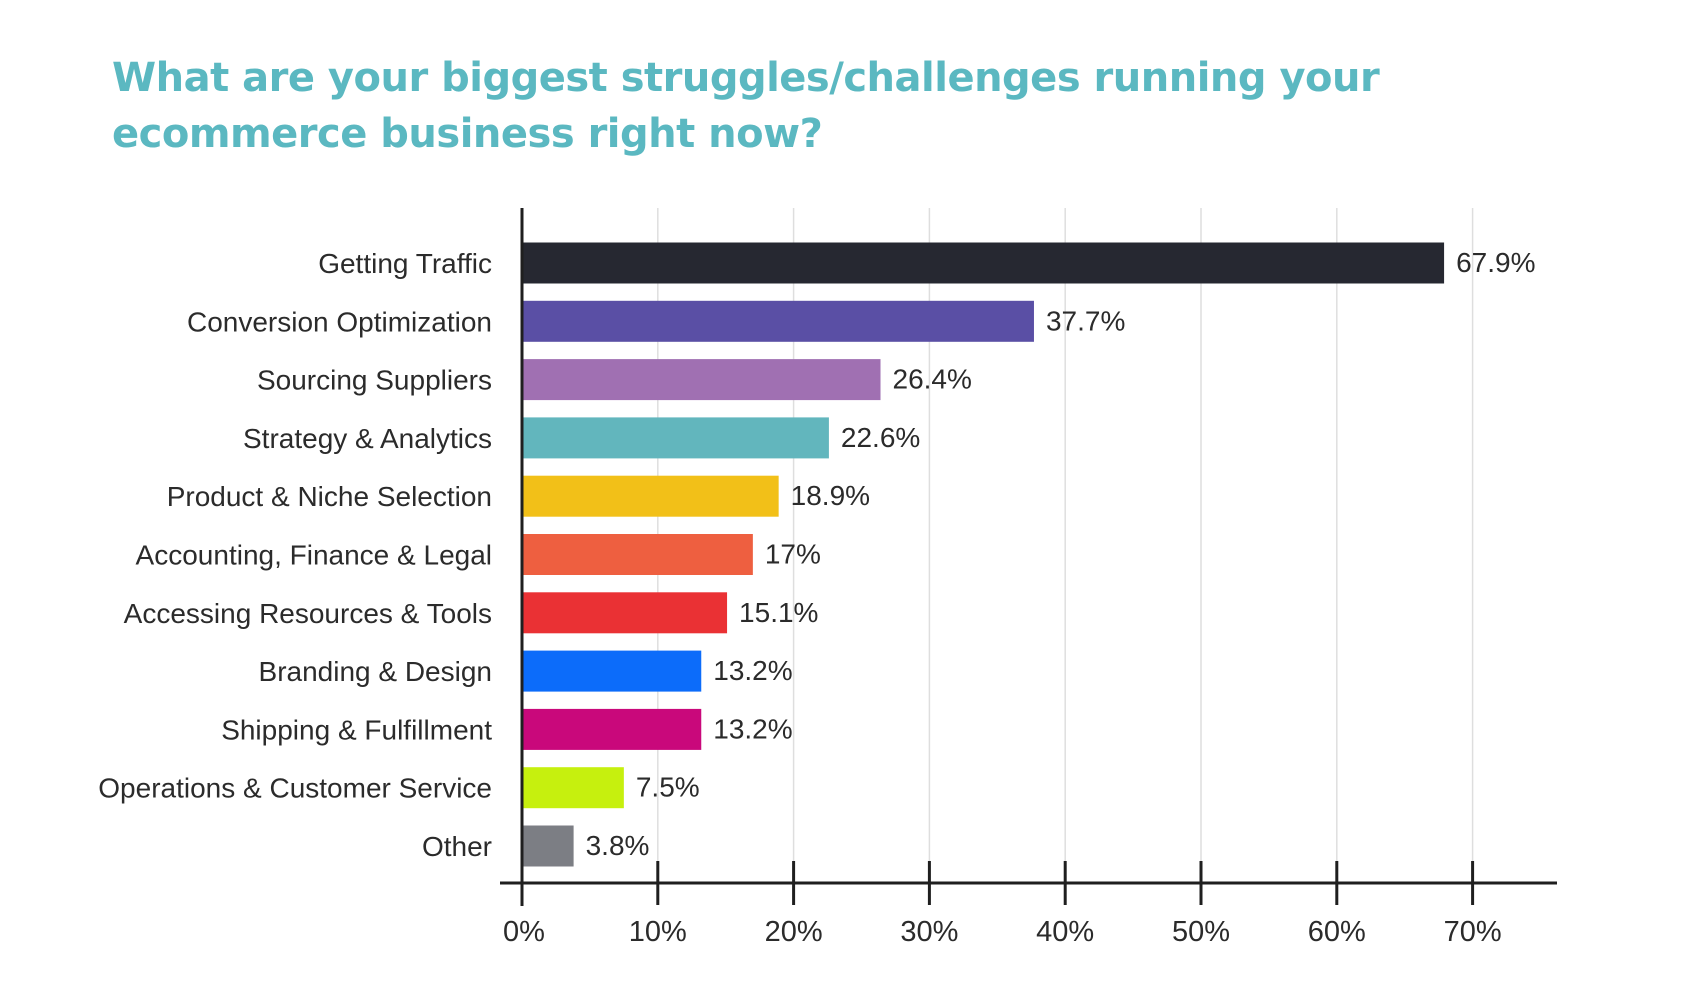 The image size is (1688, 984). What do you see at coordinates (314, 555) in the screenshot?
I see `category-label: Accounting, Finance & Legal` at bounding box center [314, 555].